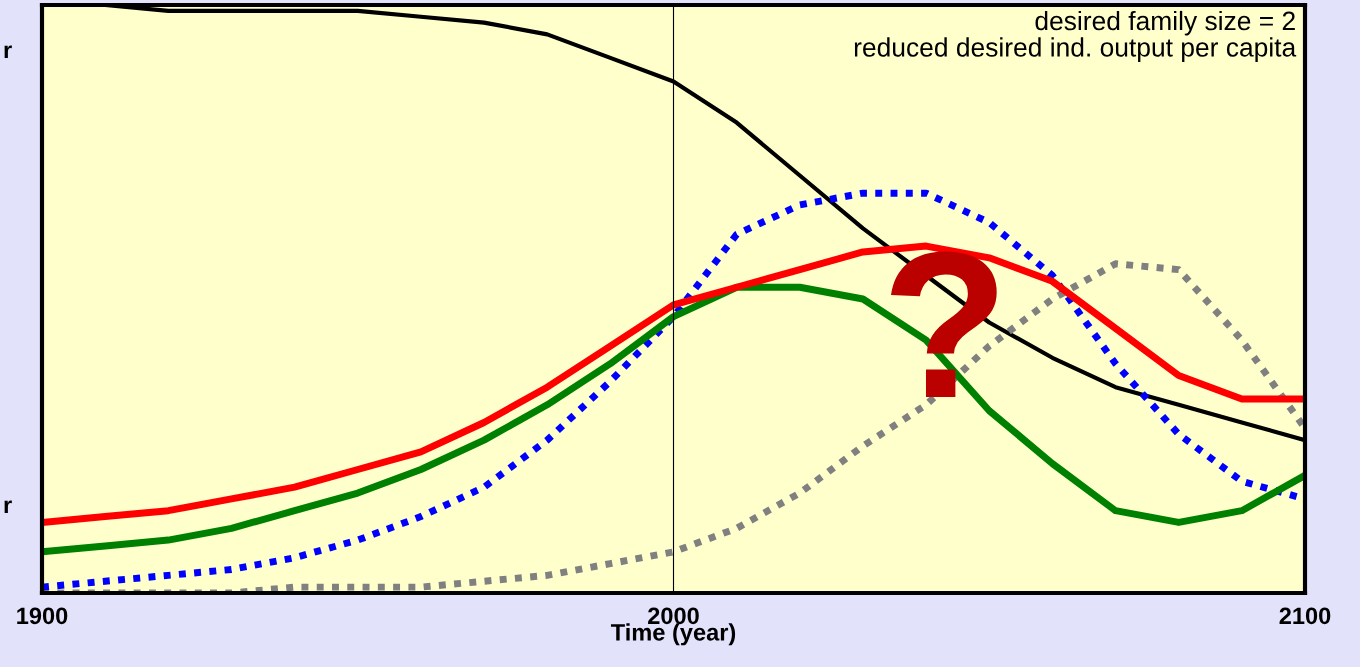 This screenshot has width=1360, height=667. What do you see at coordinates (673, 634) in the screenshot?
I see `x-axis-title: Time (year)` at bounding box center [673, 634].